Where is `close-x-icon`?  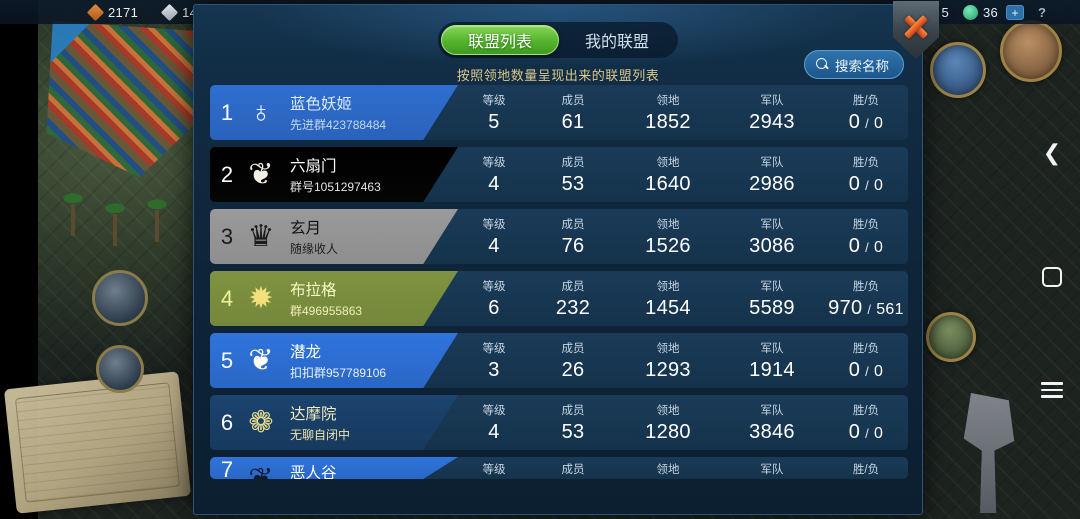
close-x-icon is located at coordinates (916, 27).